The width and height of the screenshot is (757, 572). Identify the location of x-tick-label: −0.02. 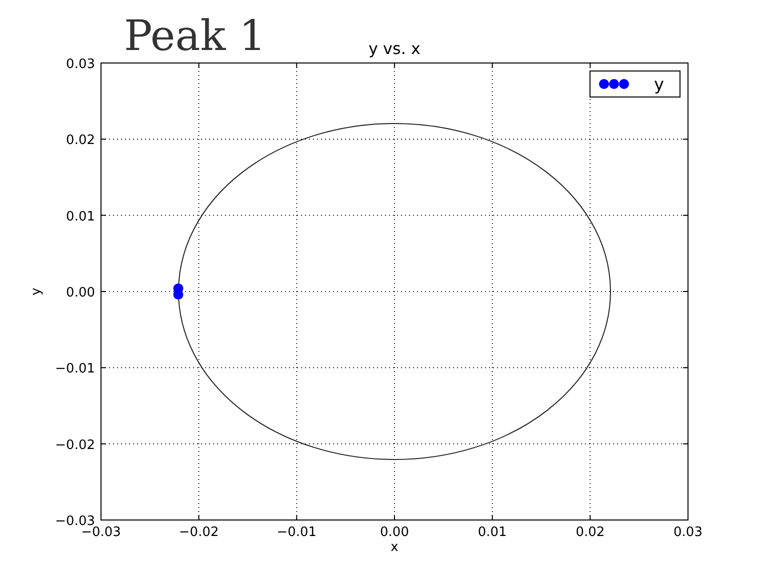
(198, 532).